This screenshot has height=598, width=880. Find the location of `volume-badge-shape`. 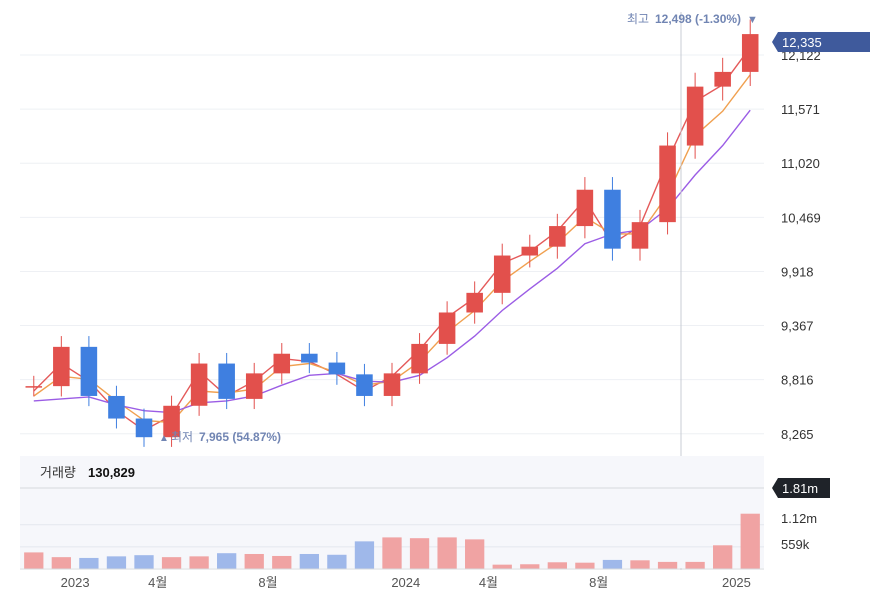

volume-badge-shape is located at coordinates (801, 488).